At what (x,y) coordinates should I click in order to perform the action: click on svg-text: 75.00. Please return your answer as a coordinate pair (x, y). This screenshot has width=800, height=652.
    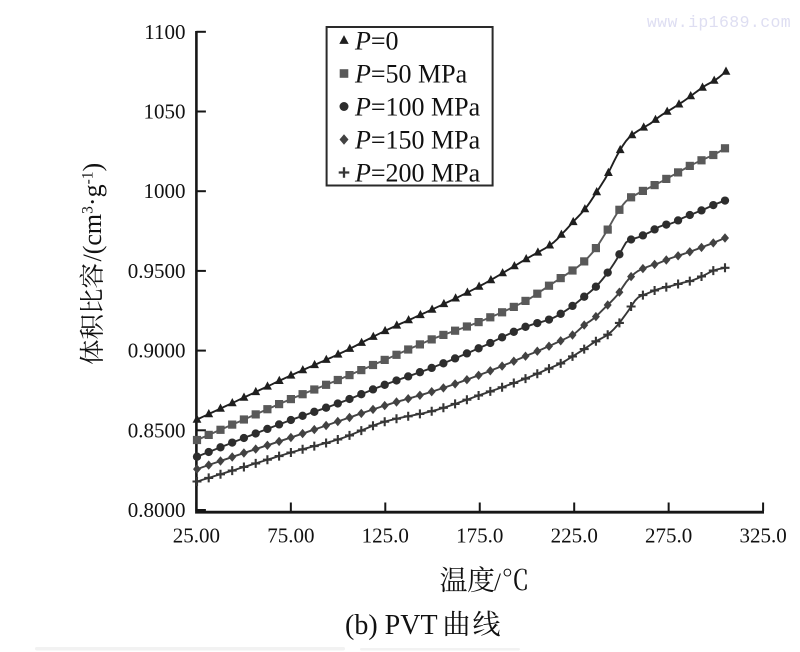
    Looking at the image, I should click on (290, 536).